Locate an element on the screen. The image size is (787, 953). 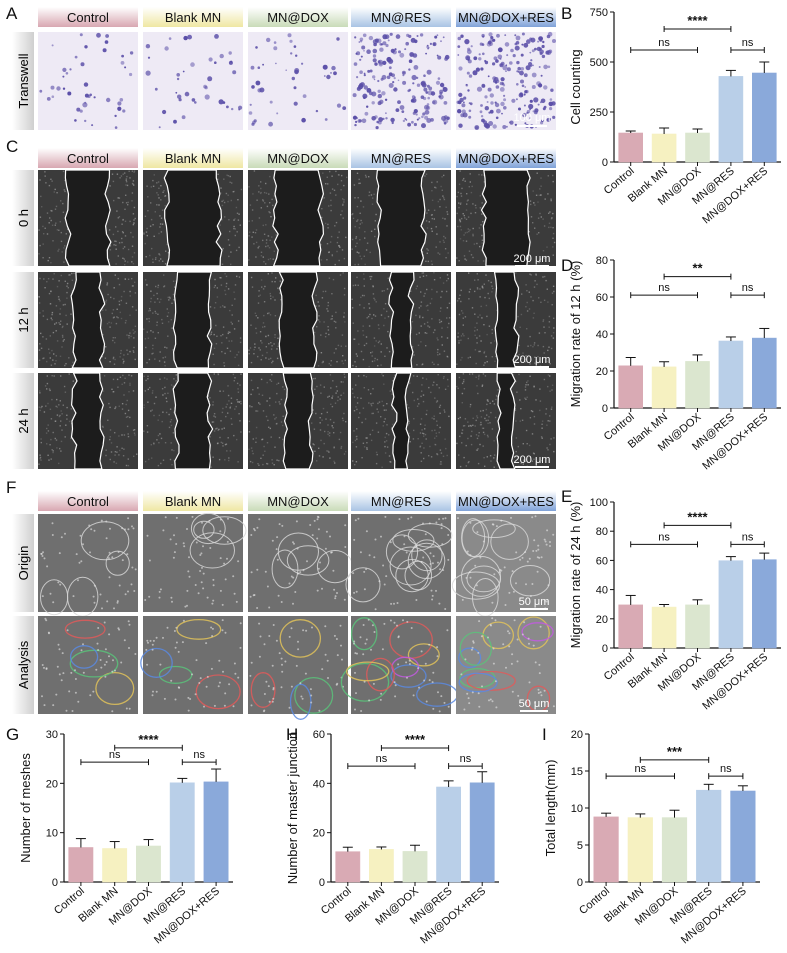
group-tab-a-3: MN@RES is located at coordinates (401, 17).